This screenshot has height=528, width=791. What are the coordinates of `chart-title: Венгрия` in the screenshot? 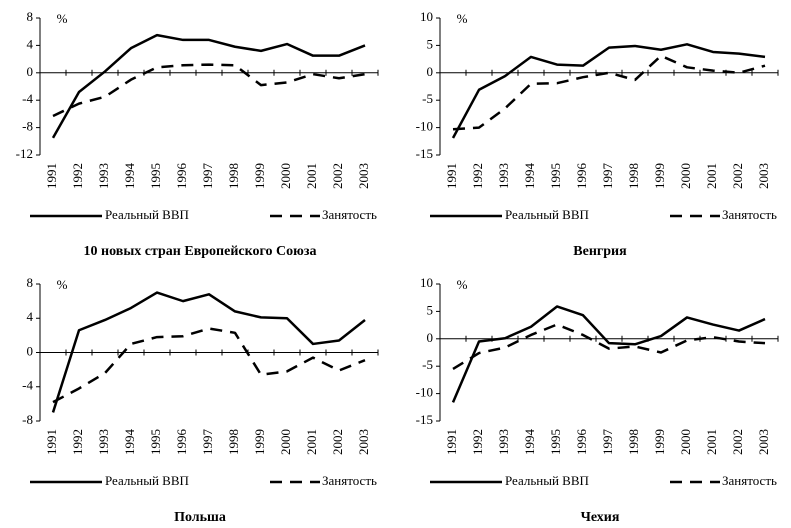 It's located at (600, 251).